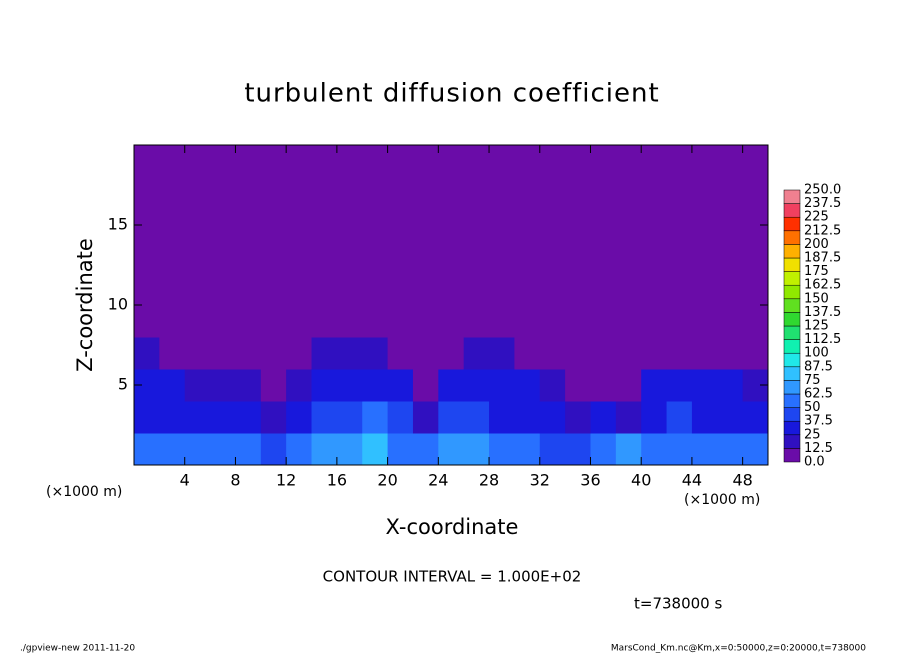 The height and width of the screenshot is (654, 904). I want to click on colorbar-label: 150, so click(816, 298).